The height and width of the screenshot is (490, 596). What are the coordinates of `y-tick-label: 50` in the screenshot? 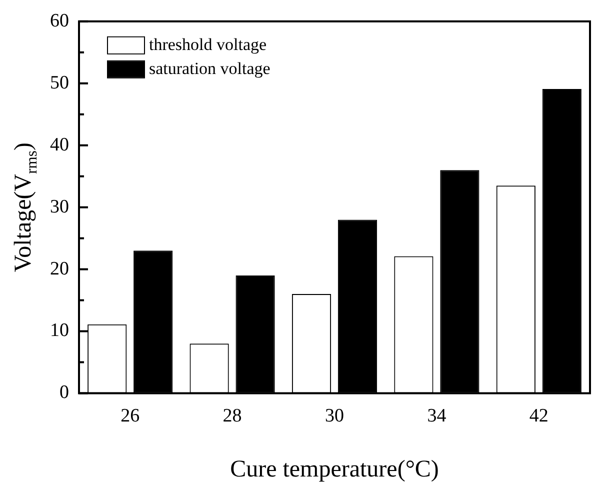 It's located at (59, 83).